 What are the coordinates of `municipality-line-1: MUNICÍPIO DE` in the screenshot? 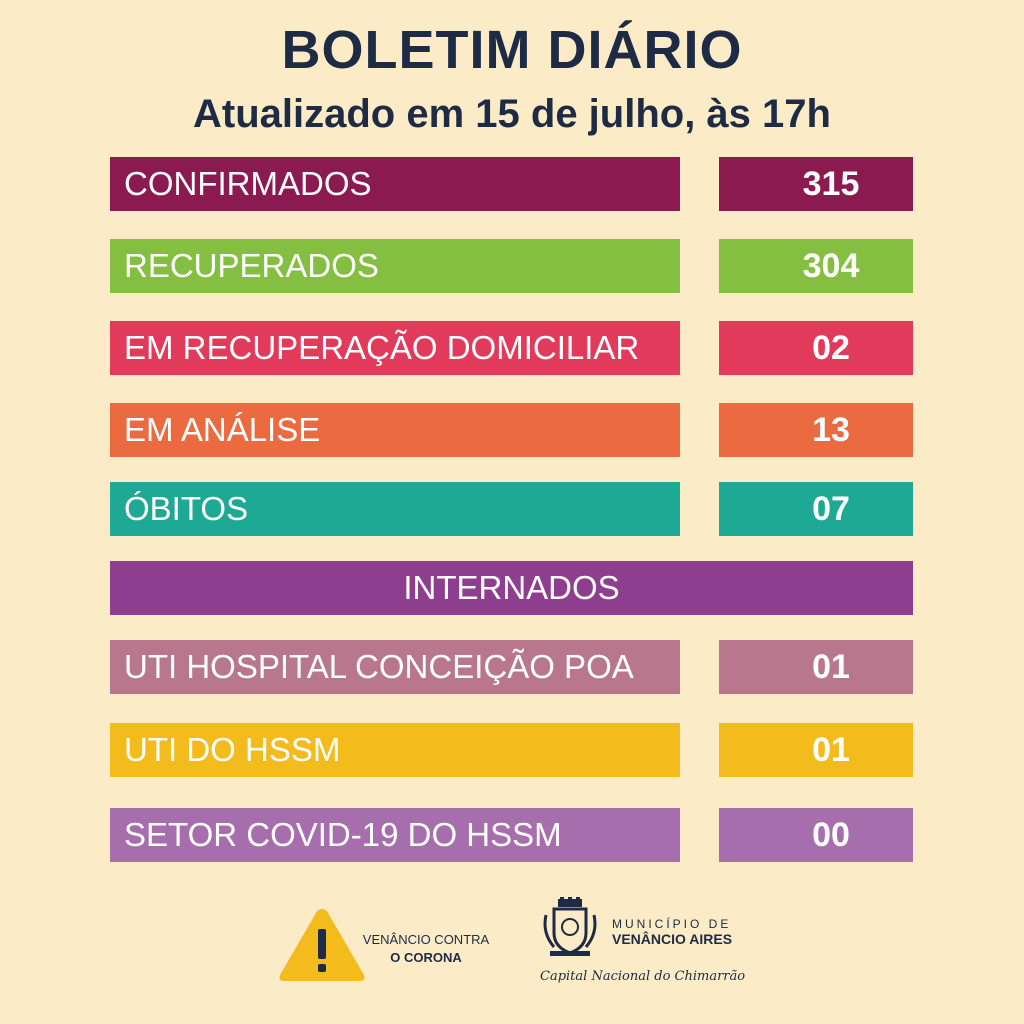 It's located at (672, 924).